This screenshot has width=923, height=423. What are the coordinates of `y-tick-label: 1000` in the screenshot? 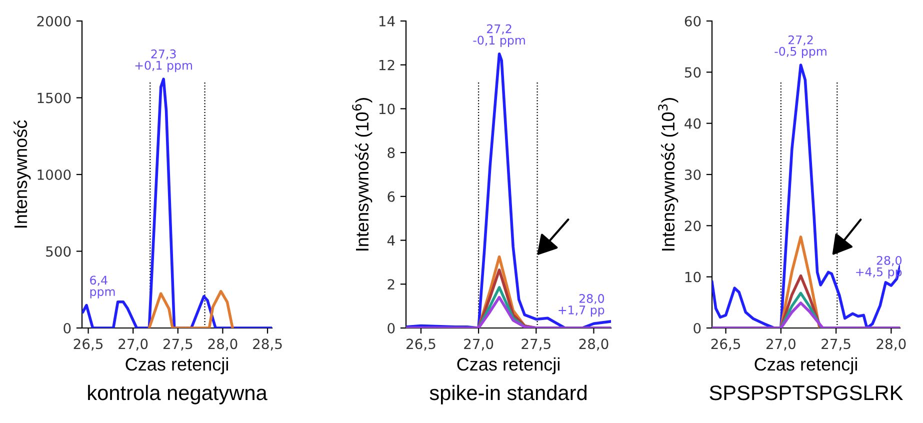 It's located at (54, 174).